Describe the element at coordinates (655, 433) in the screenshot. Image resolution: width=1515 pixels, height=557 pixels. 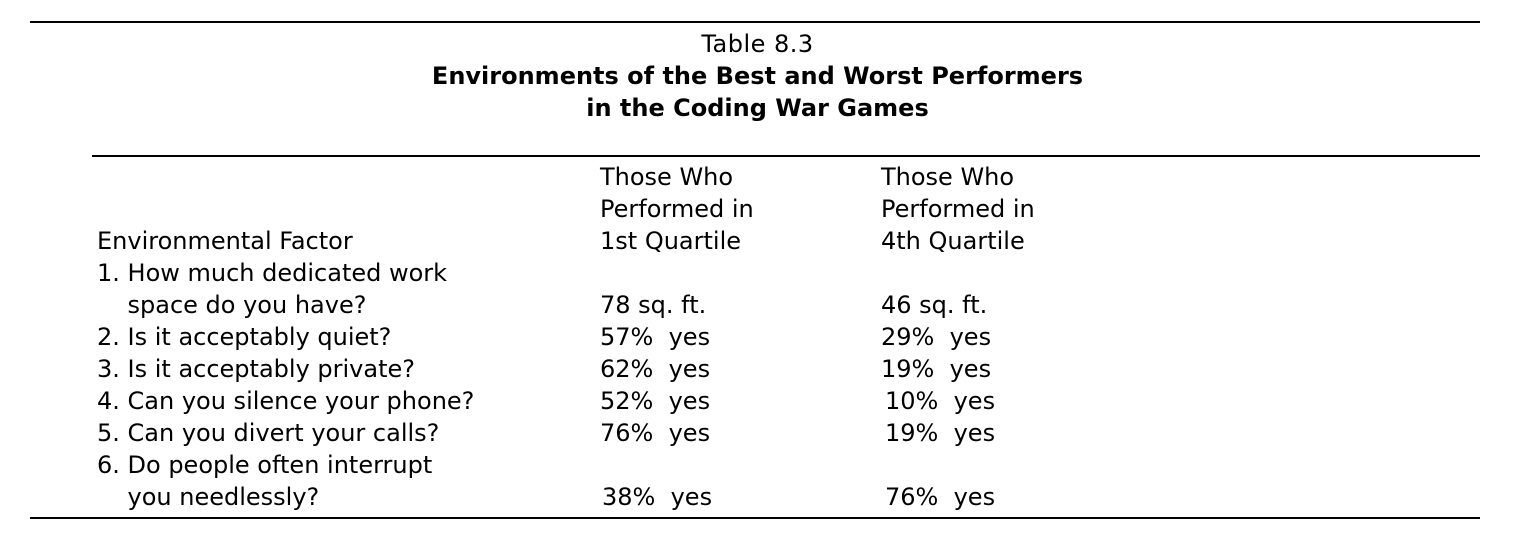
I see `row-5-q1-value: 76% yes` at that location.